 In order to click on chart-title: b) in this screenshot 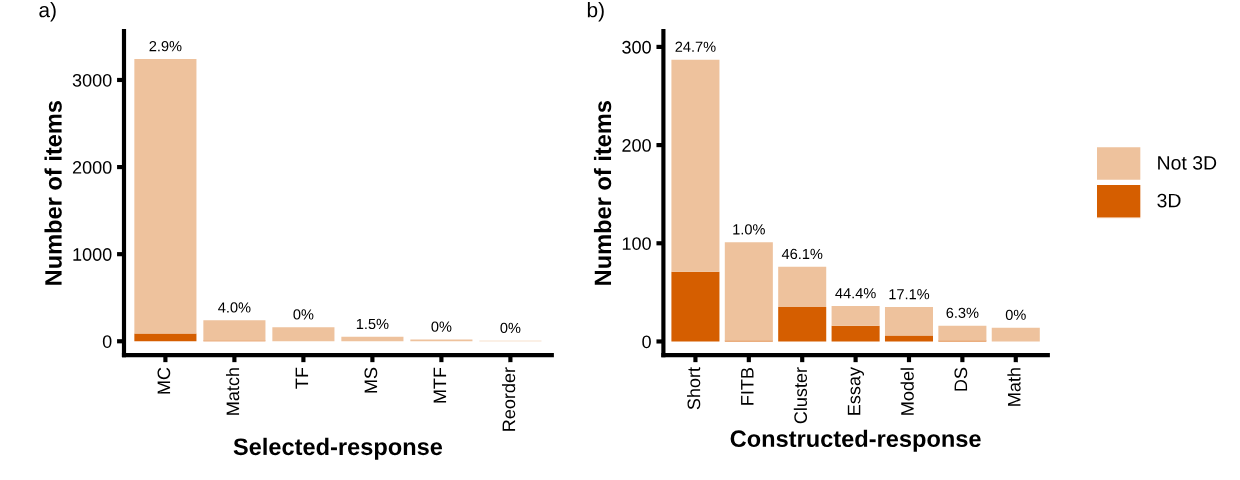, I will do `click(595, 12)`.